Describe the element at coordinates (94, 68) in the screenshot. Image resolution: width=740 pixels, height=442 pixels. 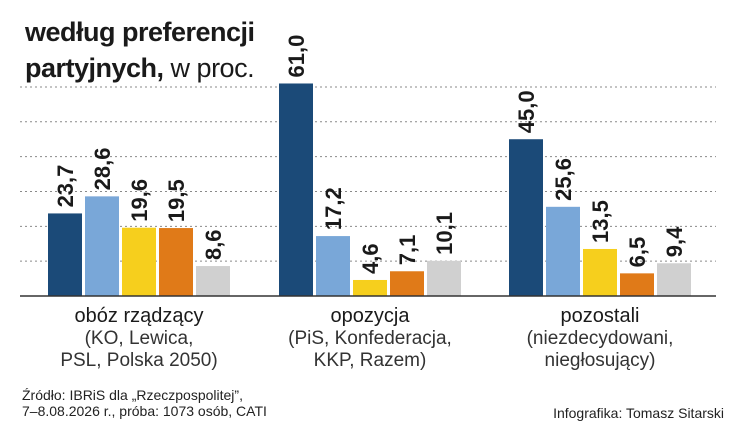
I see `title-bold: partyjnych,` at that location.